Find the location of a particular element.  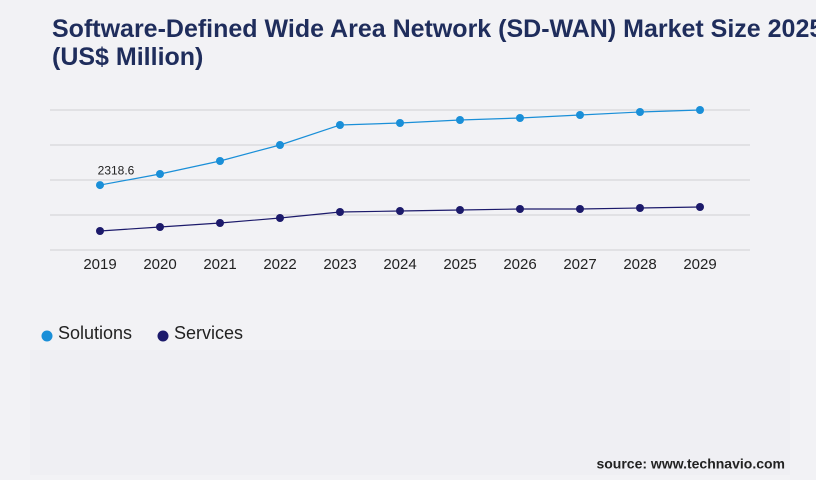

x-tick-label: 2020 is located at coordinates (159, 264).